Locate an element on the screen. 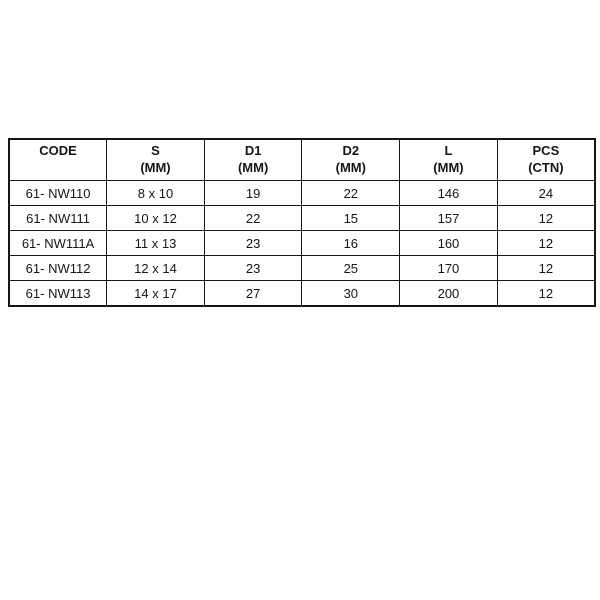 Image resolution: width=600 pixels, height=600 pixels. header-label-code: CODE is located at coordinates (58, 150).